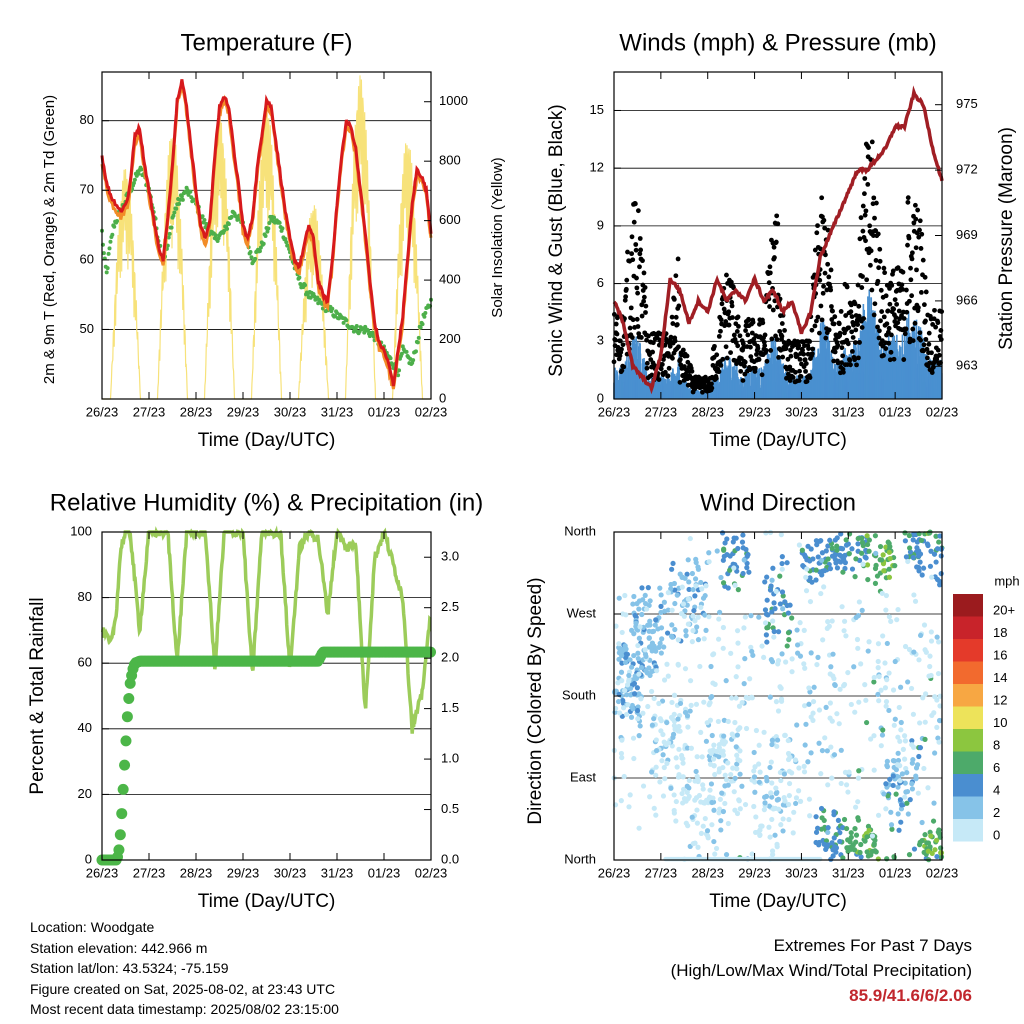 This screenshot has height=1024, width=1024. I want to click on precip-point, so click(127, 717).